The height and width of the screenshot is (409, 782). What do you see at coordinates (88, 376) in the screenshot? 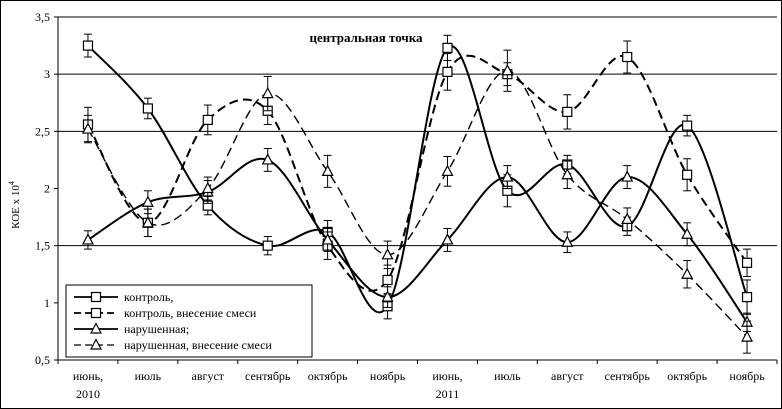
I see `x-tick-label-0: июнь,` at bounding box center [88, 376].